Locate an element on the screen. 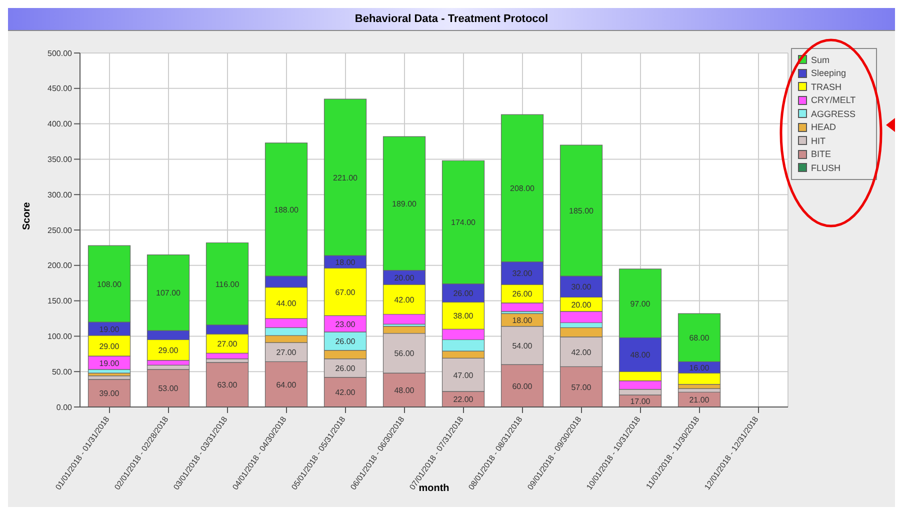 This screenshot has width=903, height=515. legend-label: FLUSH is located at coordinates (826, 167).